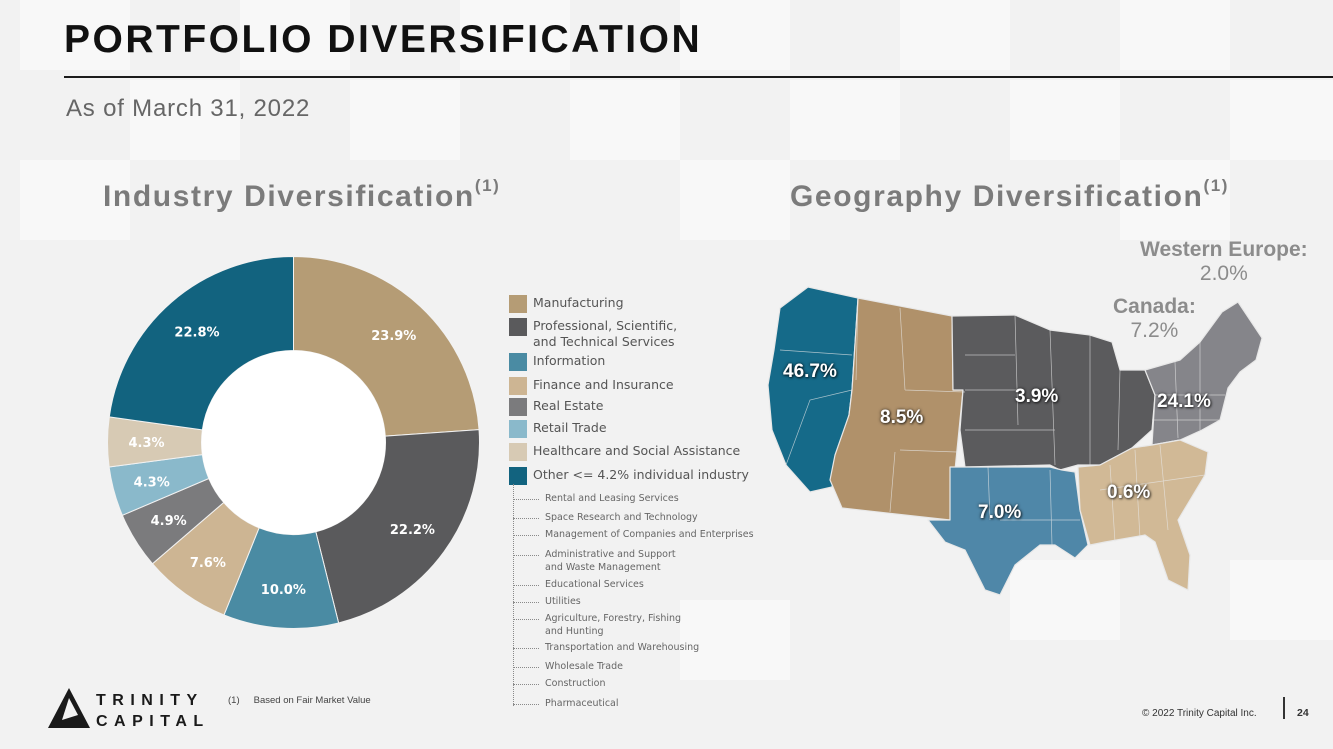 The width and height of the screenshot is (1333, 749). I want to click on donut-value-label: 23.9%, so click(393, 336).